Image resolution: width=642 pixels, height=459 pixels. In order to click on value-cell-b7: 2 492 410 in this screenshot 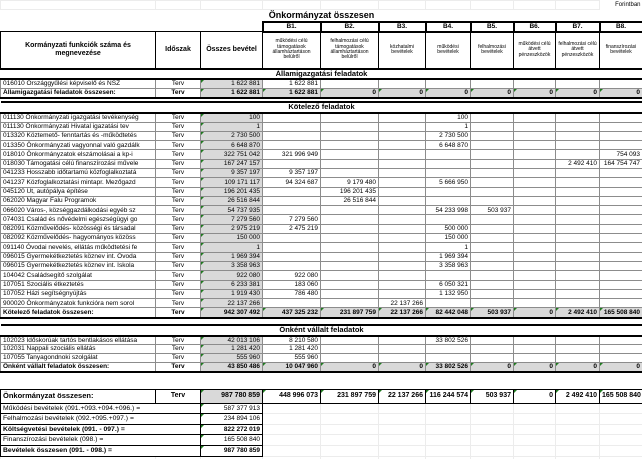, I will do `click(577, 164)`.